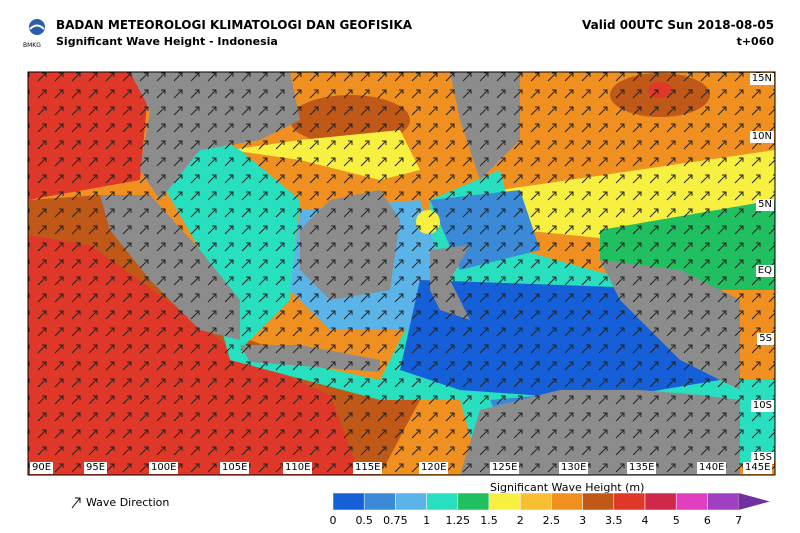  What do you see at coordinates (164, 468) in the screenshot?
I see `lon-label: 100E` at bounding box center [164, 468].